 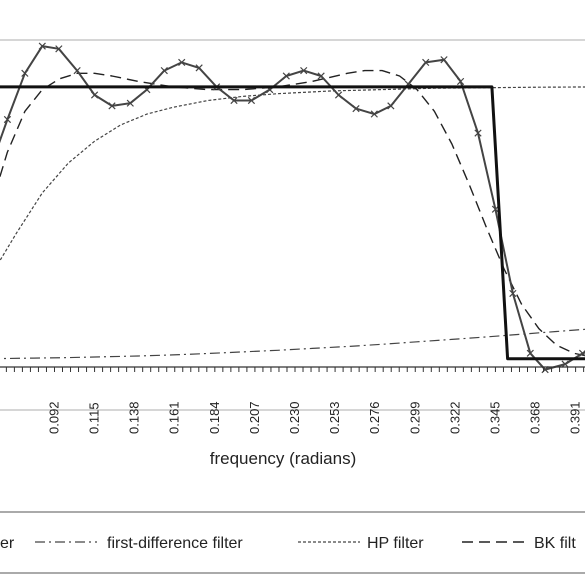 I want to click on x-tick-label: 0.299, so click(x=414, y=417).